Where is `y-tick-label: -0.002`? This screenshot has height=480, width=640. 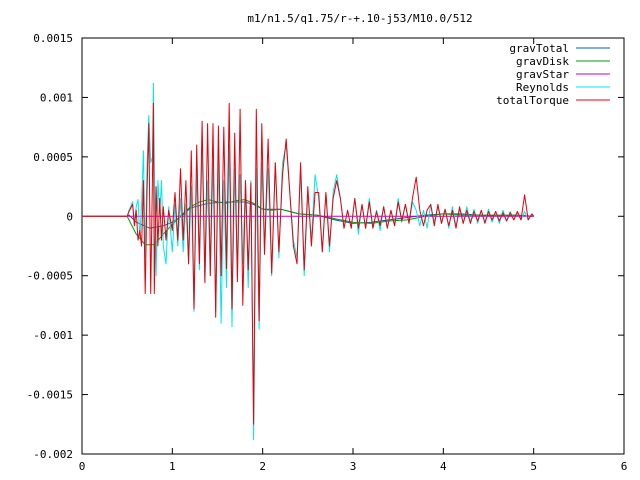
y-tick-label: -0.002 is located at coordinates (53, 454).